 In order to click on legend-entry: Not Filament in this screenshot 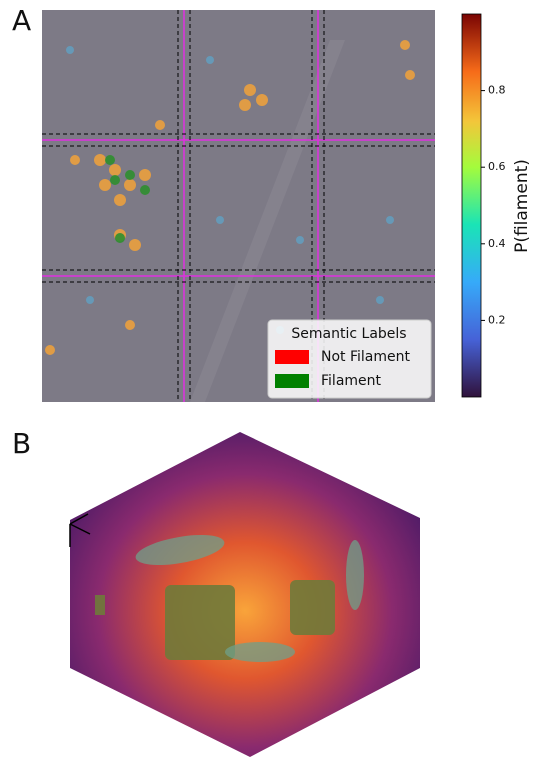, I will do `click(365, 357)`.